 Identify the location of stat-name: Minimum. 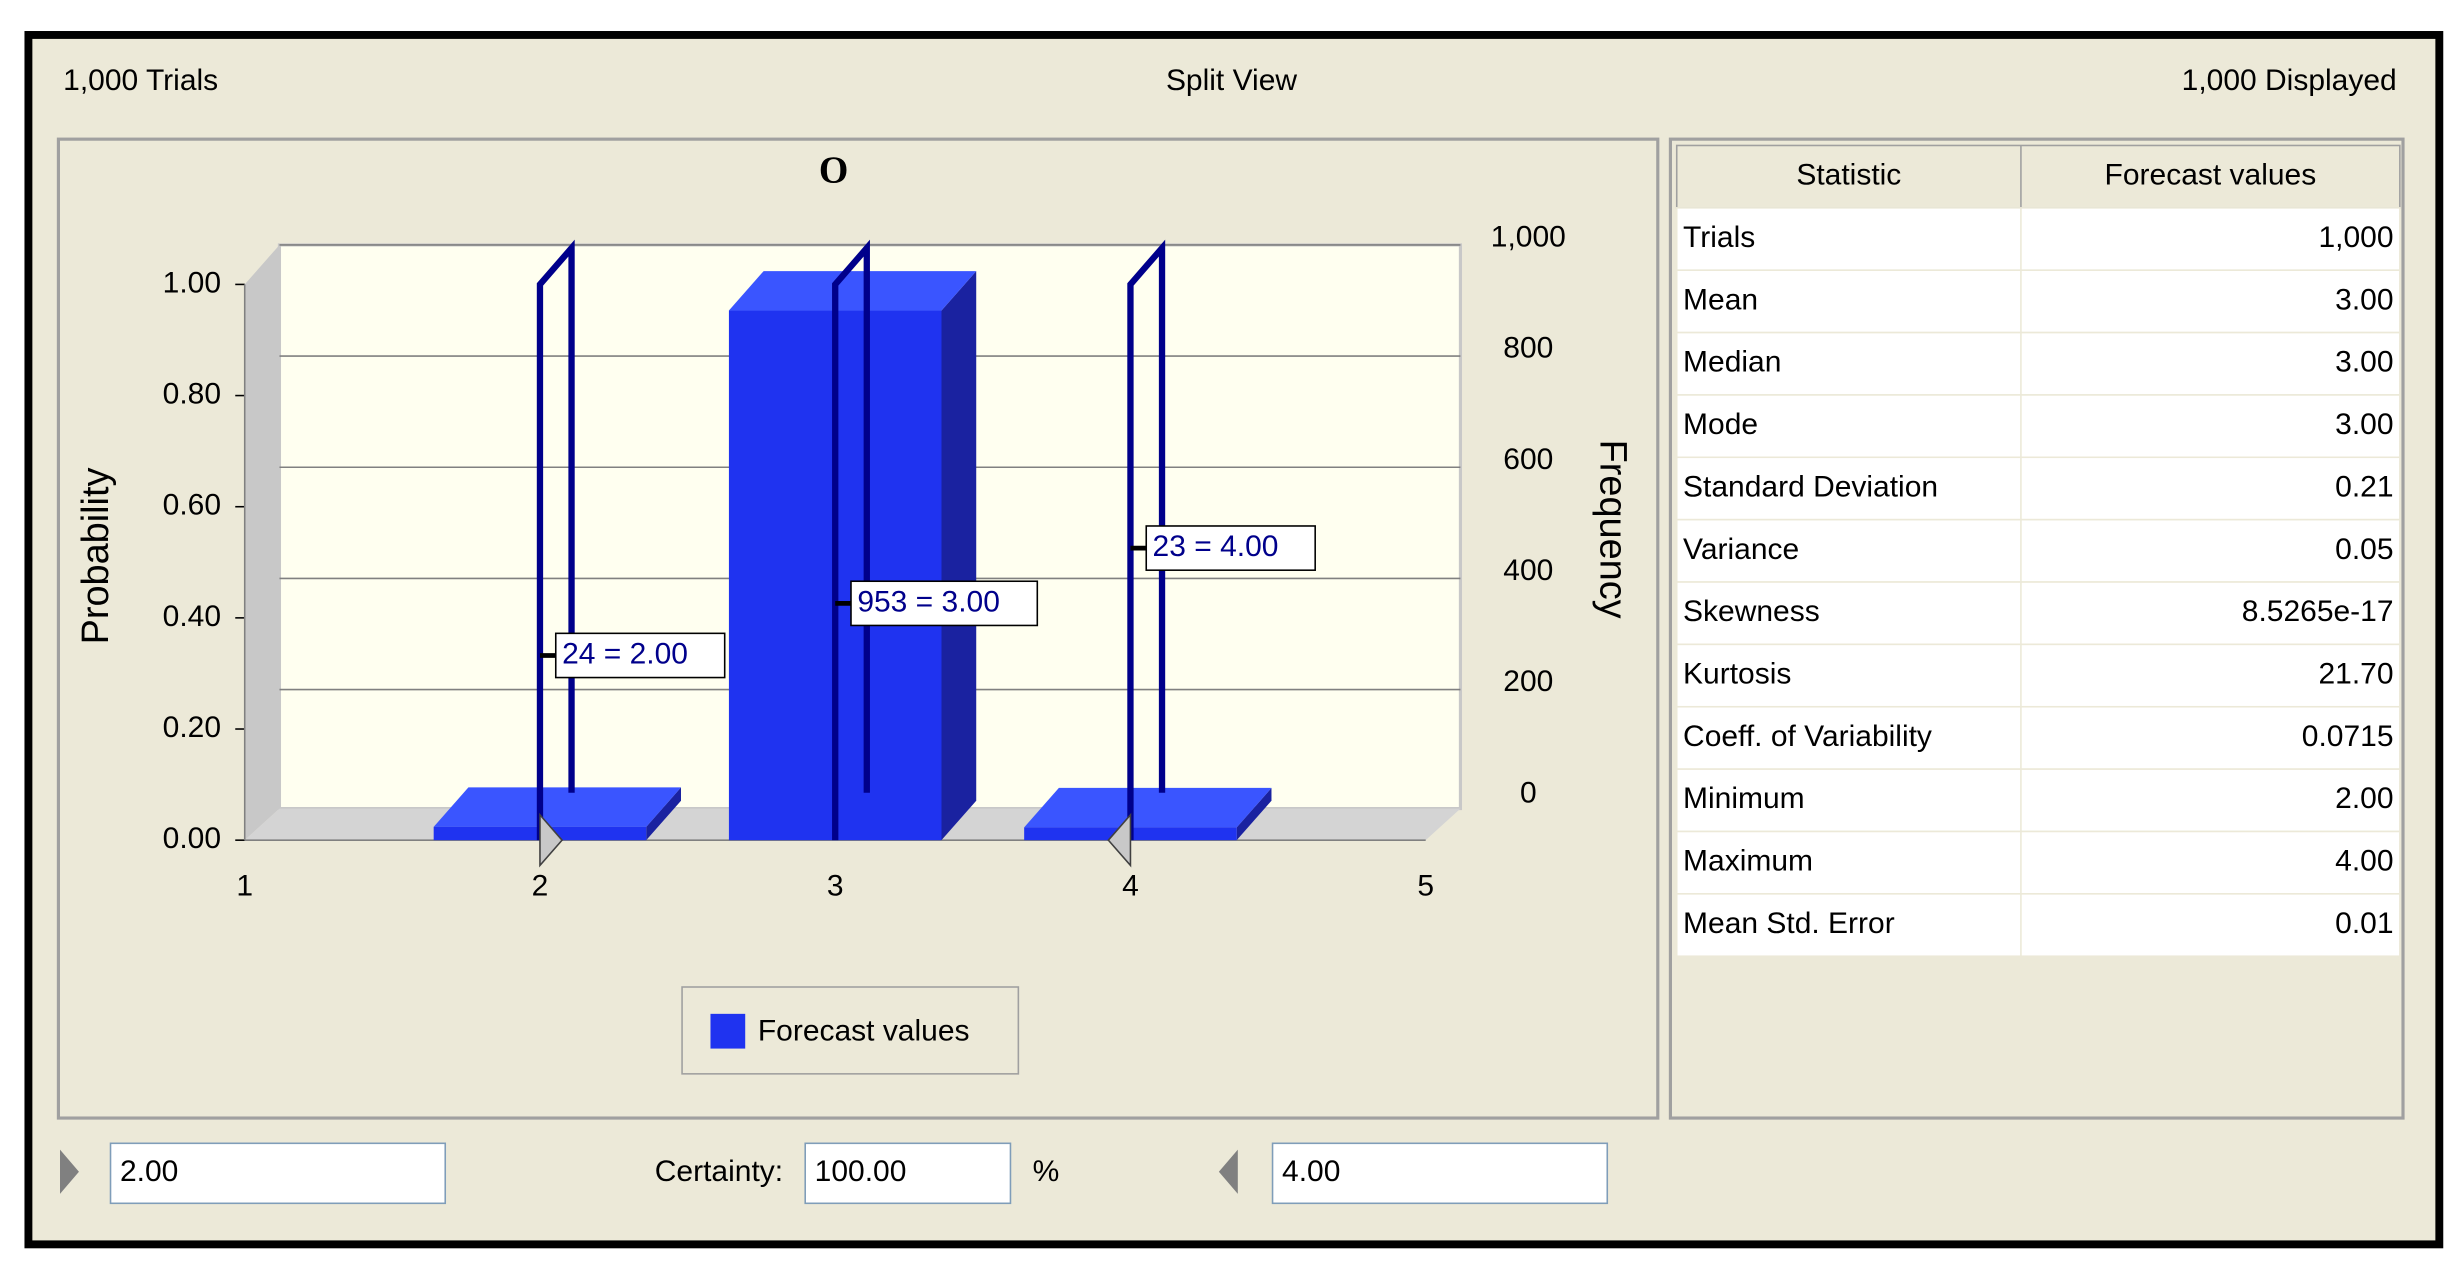
(1744, 798).